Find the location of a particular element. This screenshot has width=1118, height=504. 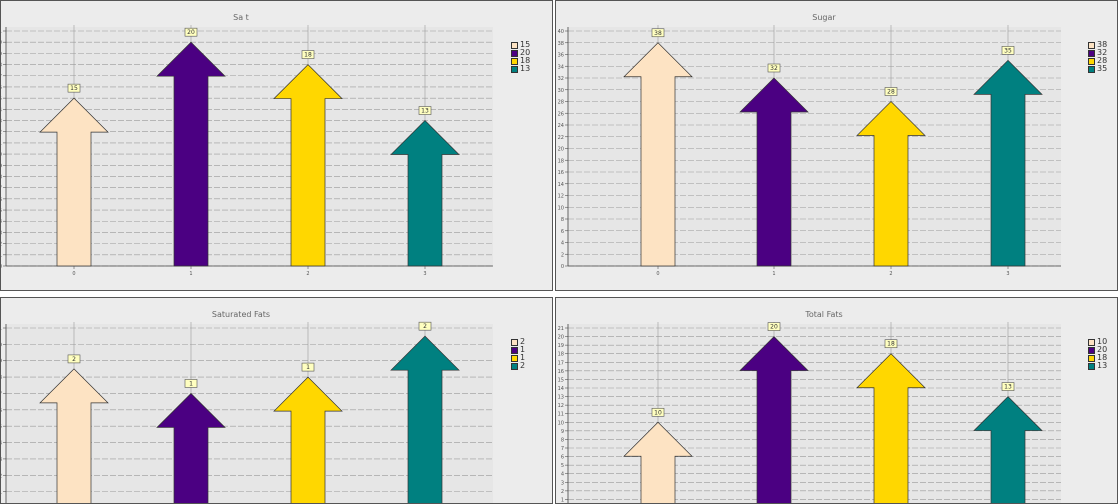

data-label: 28 is located at coordinates (891, 92).